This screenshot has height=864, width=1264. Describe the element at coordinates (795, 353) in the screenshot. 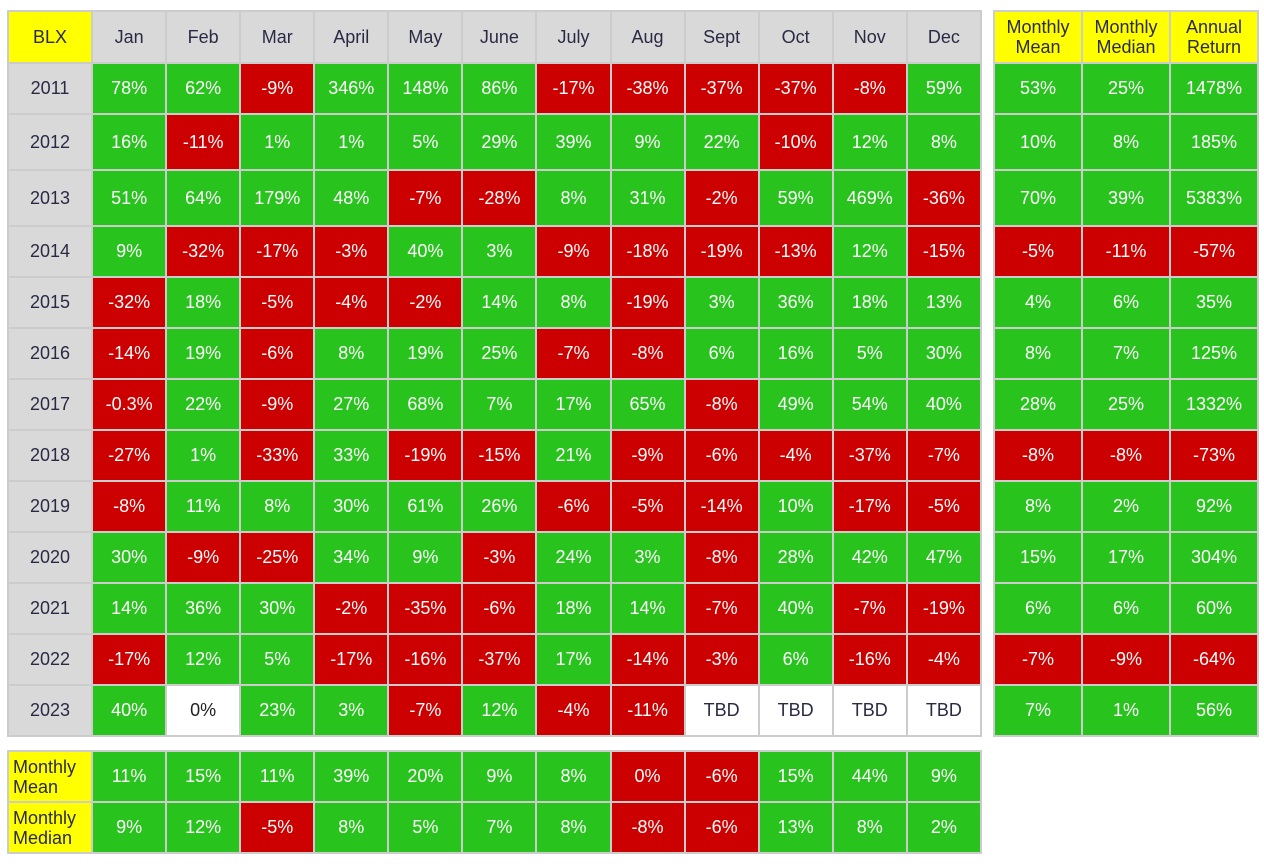

I see `return-cell: 16%` at that location.